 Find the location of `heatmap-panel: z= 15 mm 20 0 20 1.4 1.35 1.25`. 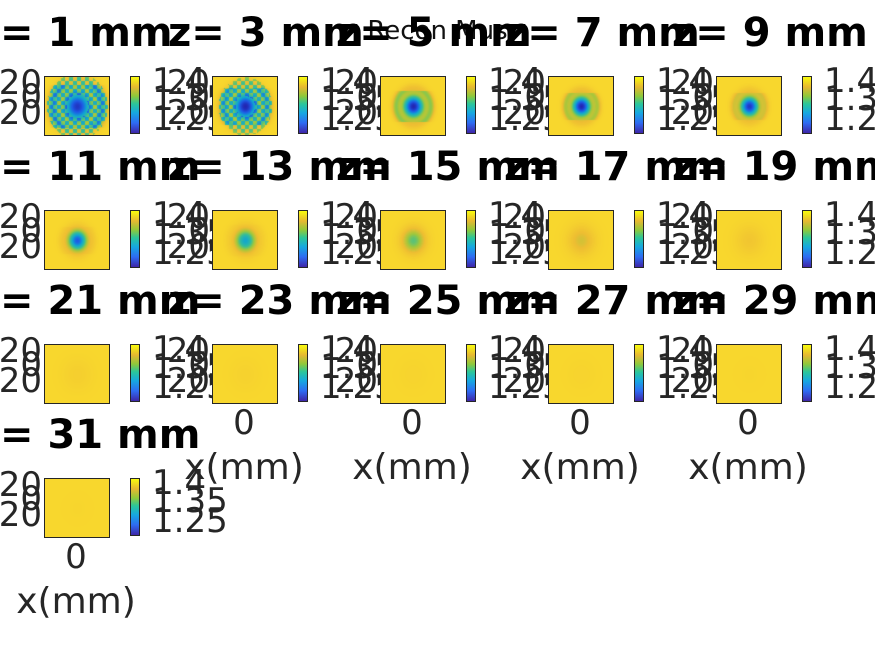

heatmap-panel: z= 15 mm 20 0 20 1.4 1.35 1.25 is located at coordinates (449, 207).